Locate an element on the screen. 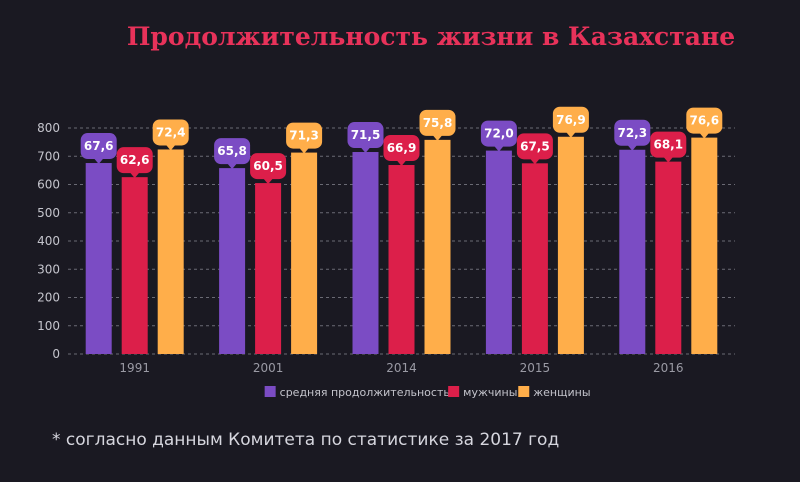 The width and height of the screenshot is (800, 482). data-label: 62,6 is located at coordinates (135, 160).